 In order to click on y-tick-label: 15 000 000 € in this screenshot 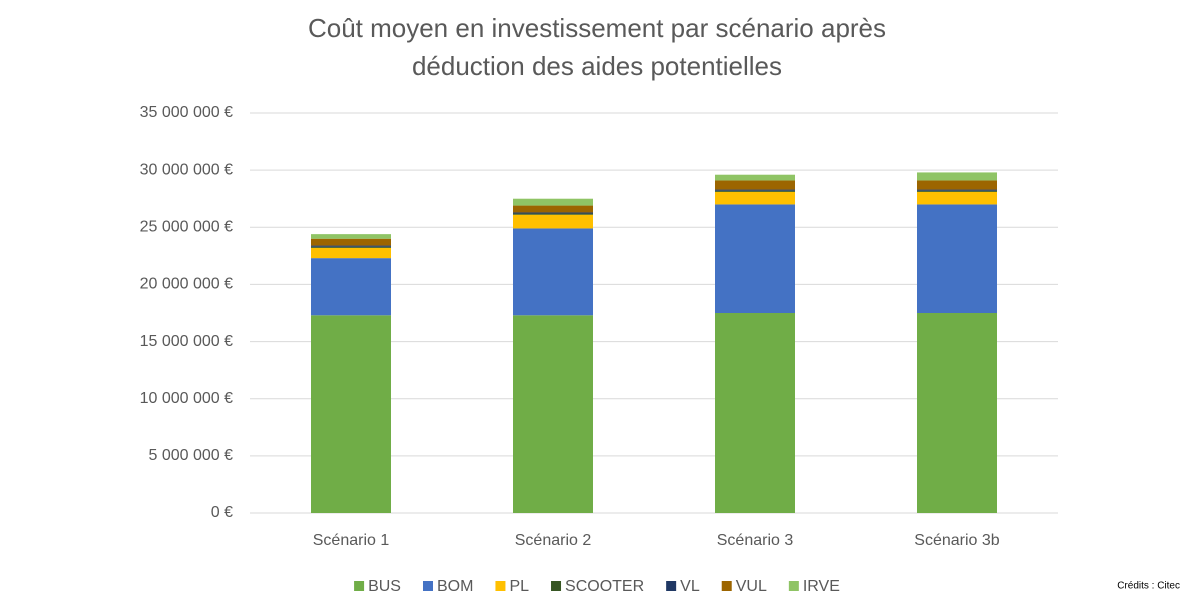, I will do `click(187, 341)`.